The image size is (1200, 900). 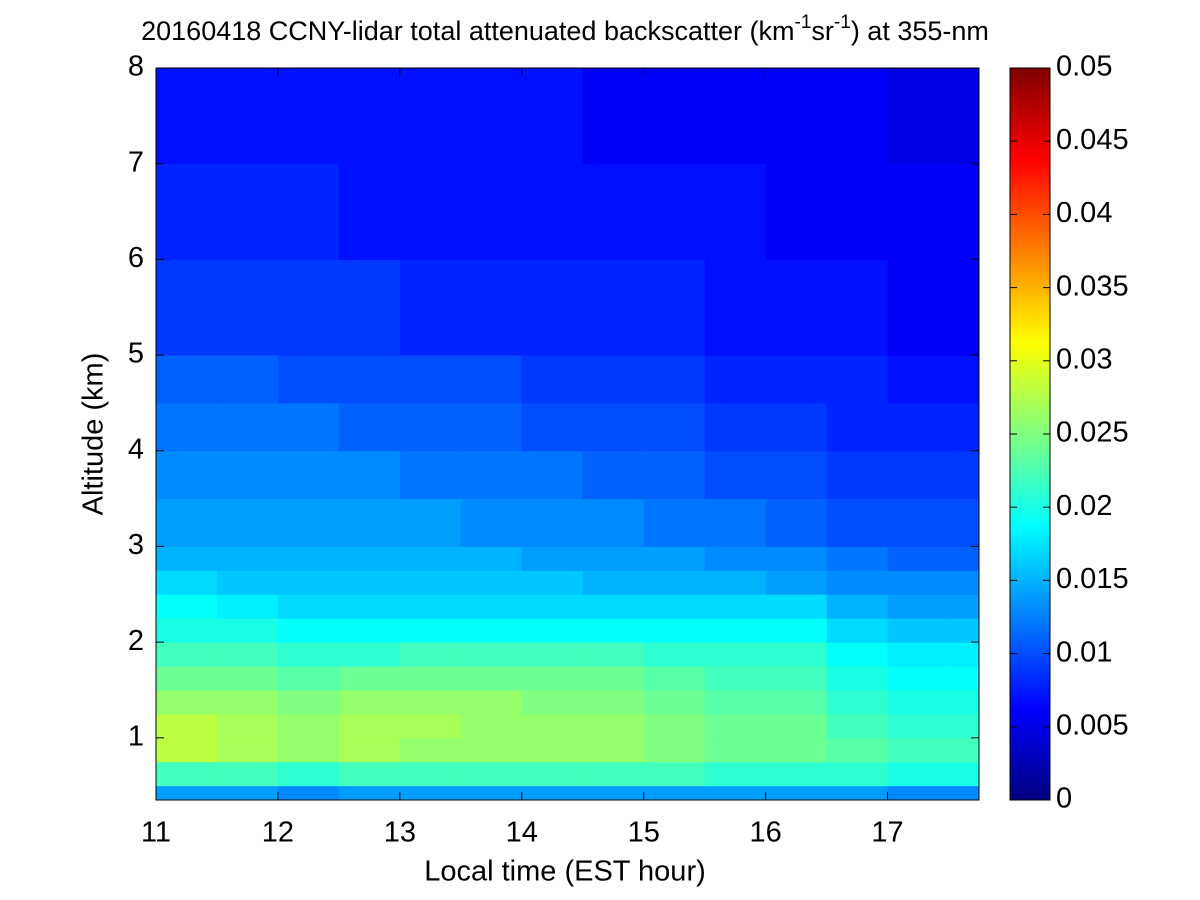 I want to click on colorbar-tick-label: 0.04, so click(x=1084, y=213).